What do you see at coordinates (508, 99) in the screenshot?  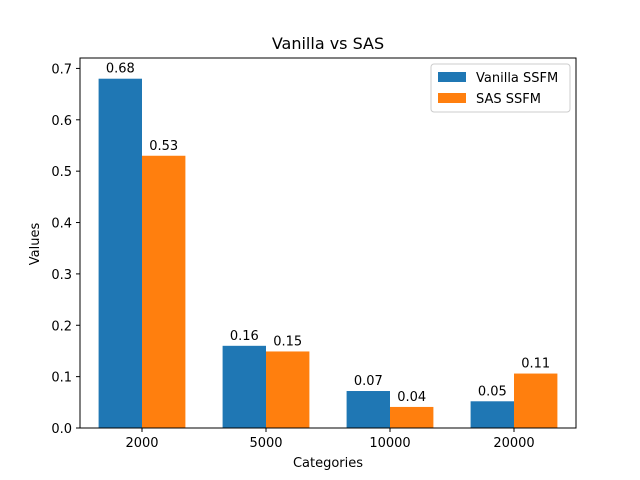 I see `legend-entry-label: SAS SSFM` at bounding box center [508, 99].